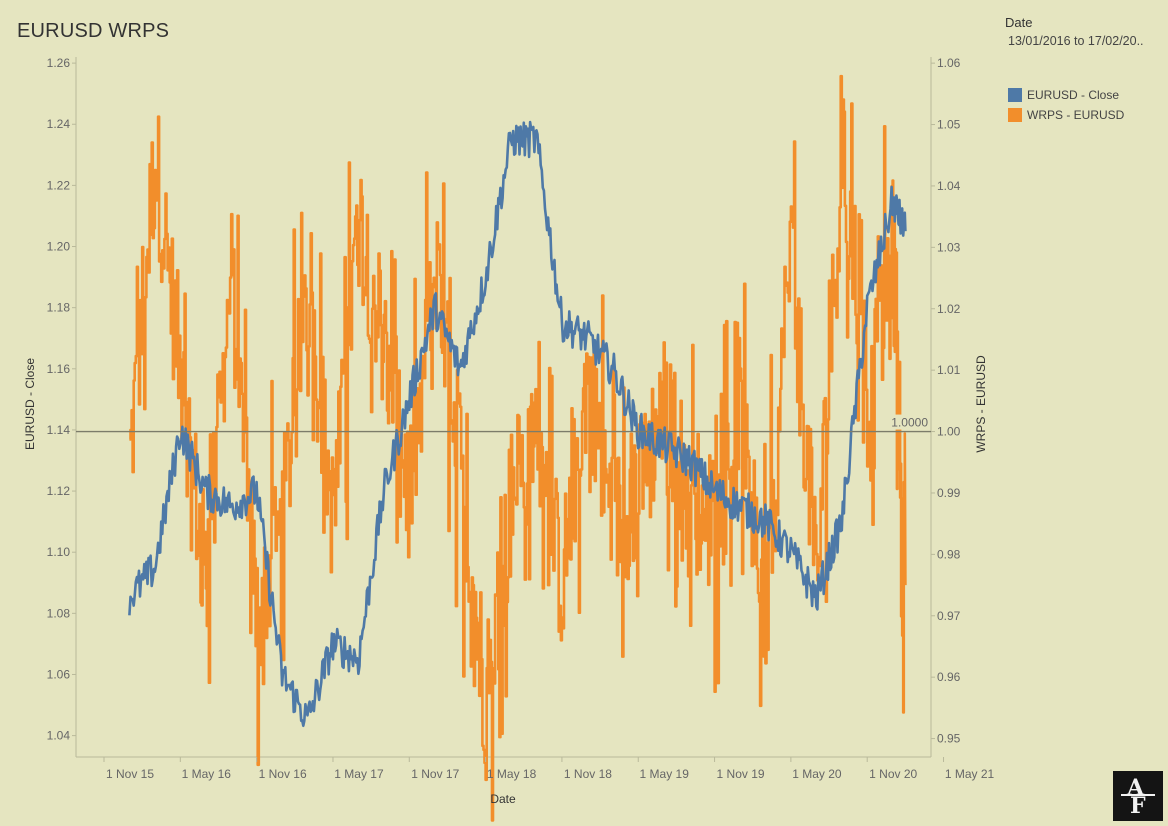  I want to click on x-tick-label: 1 May 19, so click(665, 774).